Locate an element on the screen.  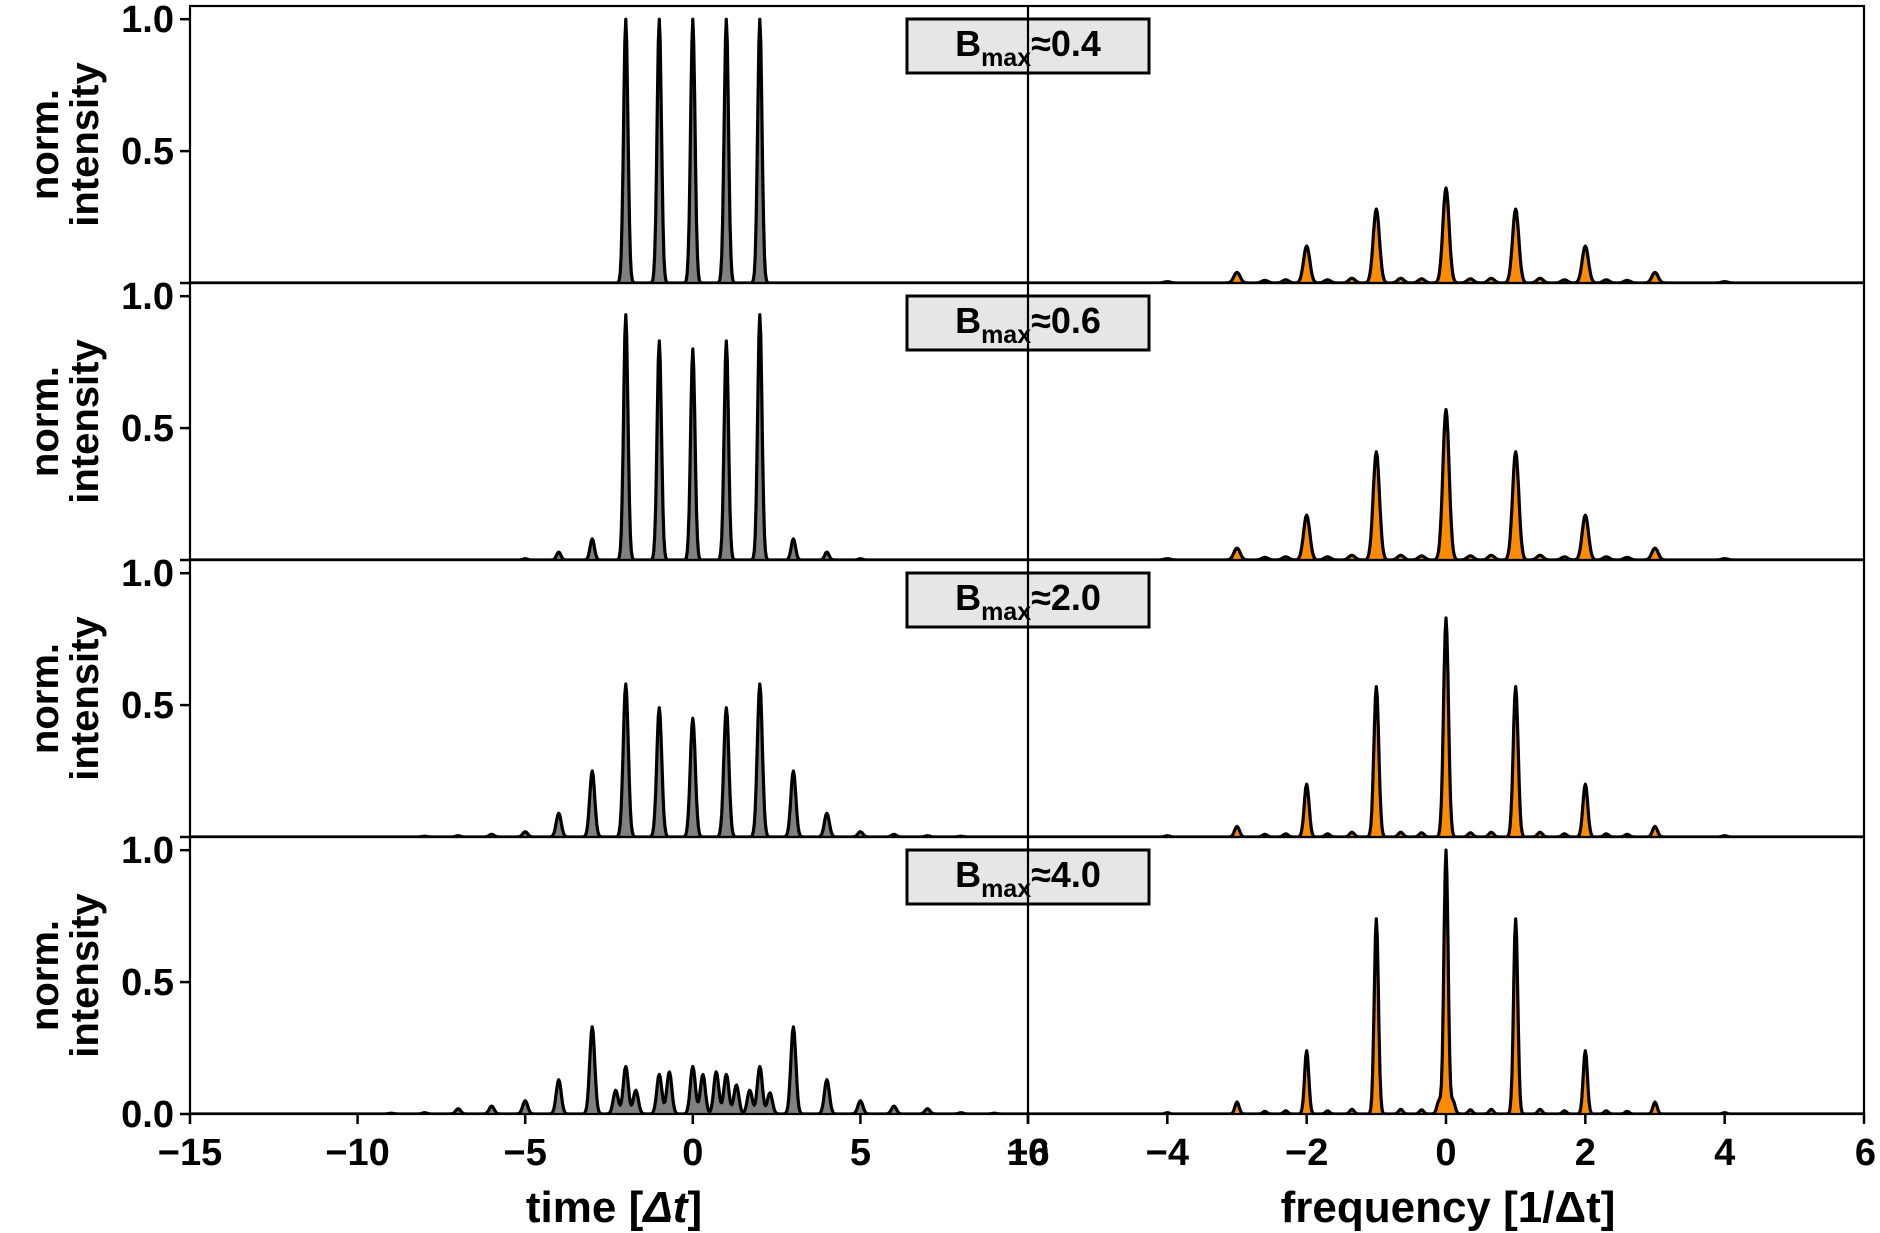
x-time-tick-label: 10 is located at coordinates (1028, 1153).